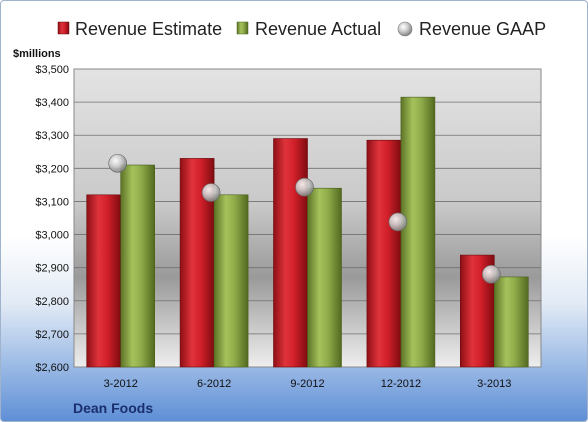 Image resolution: width=588 pixels, height=422 pixels. Describe the element at coordinates (63, 28) in the screenshot. I see `legend-swatch-estimate` at that location.